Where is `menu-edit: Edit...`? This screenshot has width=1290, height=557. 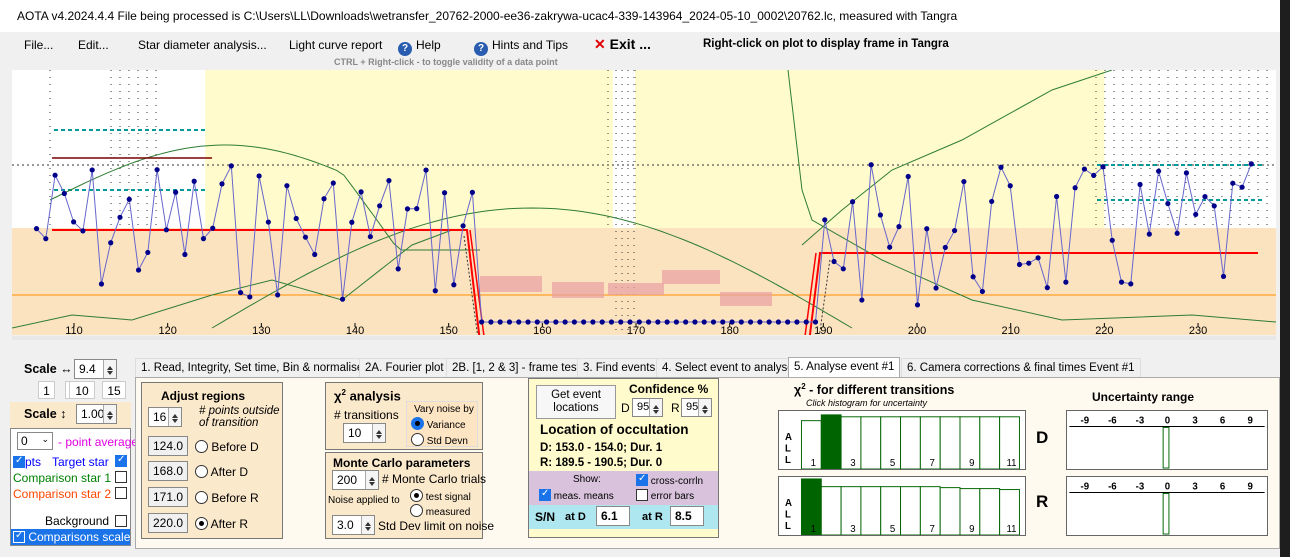 menu-edit: Edit... is located at coordinates (93, 45).